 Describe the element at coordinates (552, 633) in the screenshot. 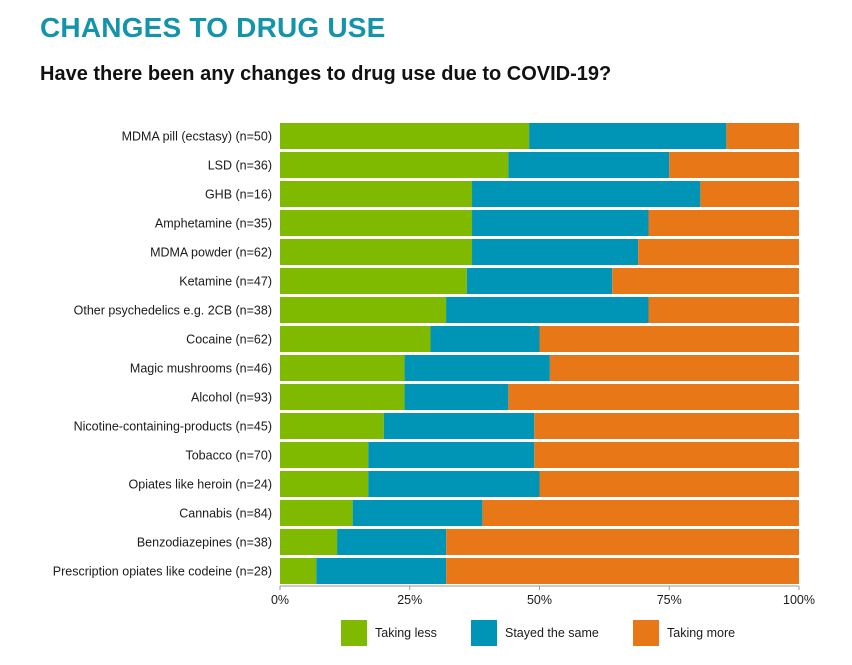

I see `legend-label-stayed-the-same: Stayed the same` at that location.